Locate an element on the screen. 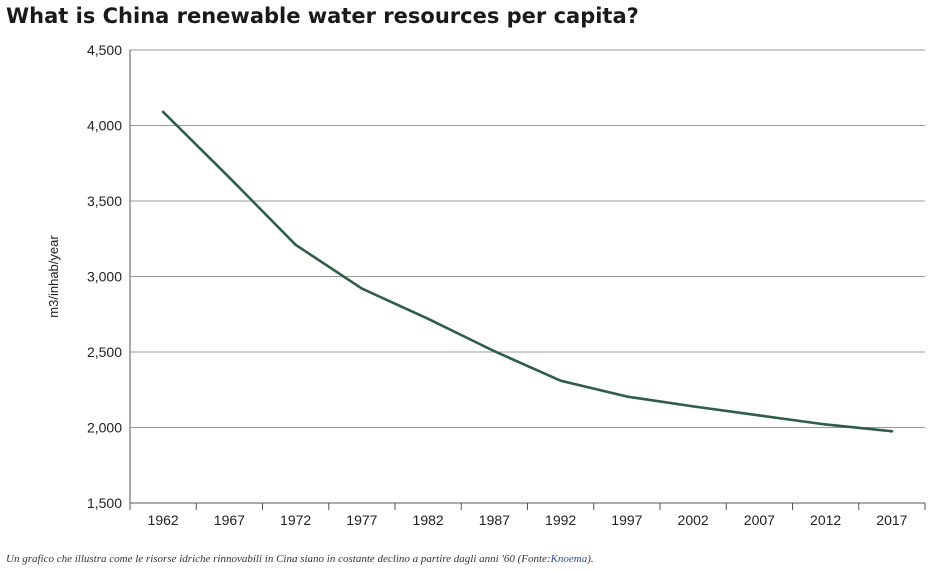  y-tick-label: 2,000 is located at coordinates (104, 428).